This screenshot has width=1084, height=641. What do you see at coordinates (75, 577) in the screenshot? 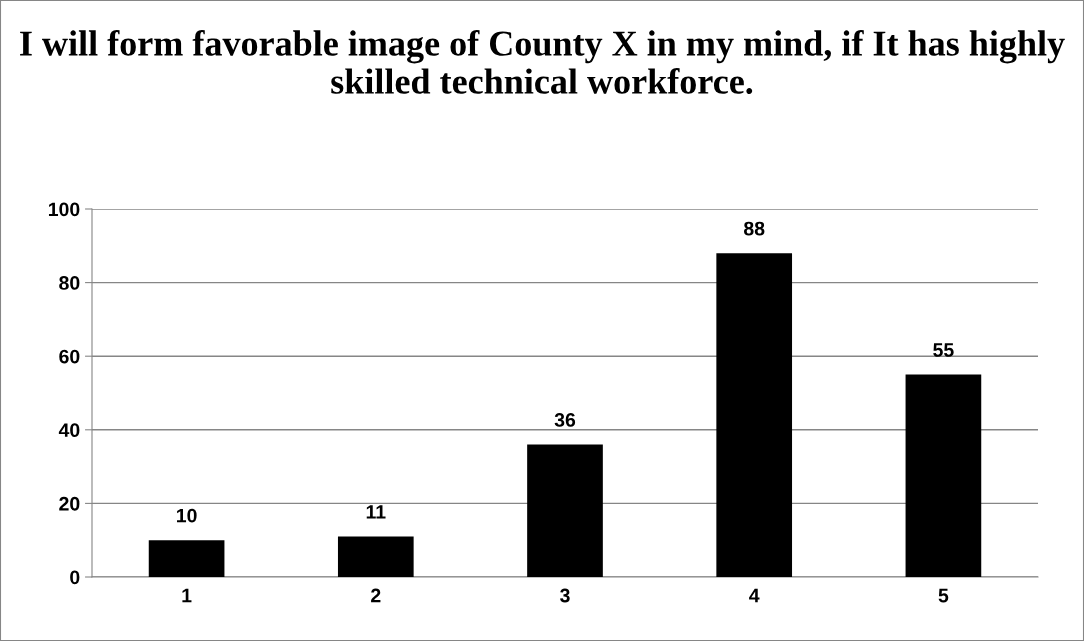
I see `y-tick-label: 0` at bounding box center [75, 577].